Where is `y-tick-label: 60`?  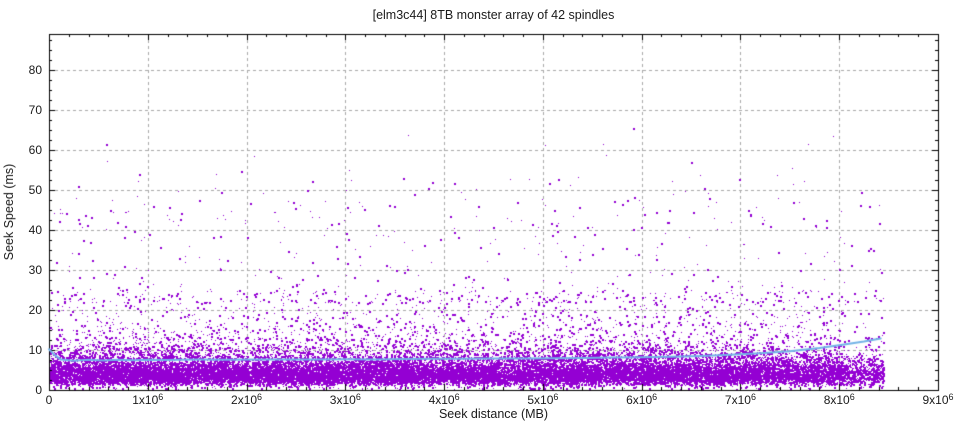
y-tick-label: 60 is located at coordinates (35, 150).